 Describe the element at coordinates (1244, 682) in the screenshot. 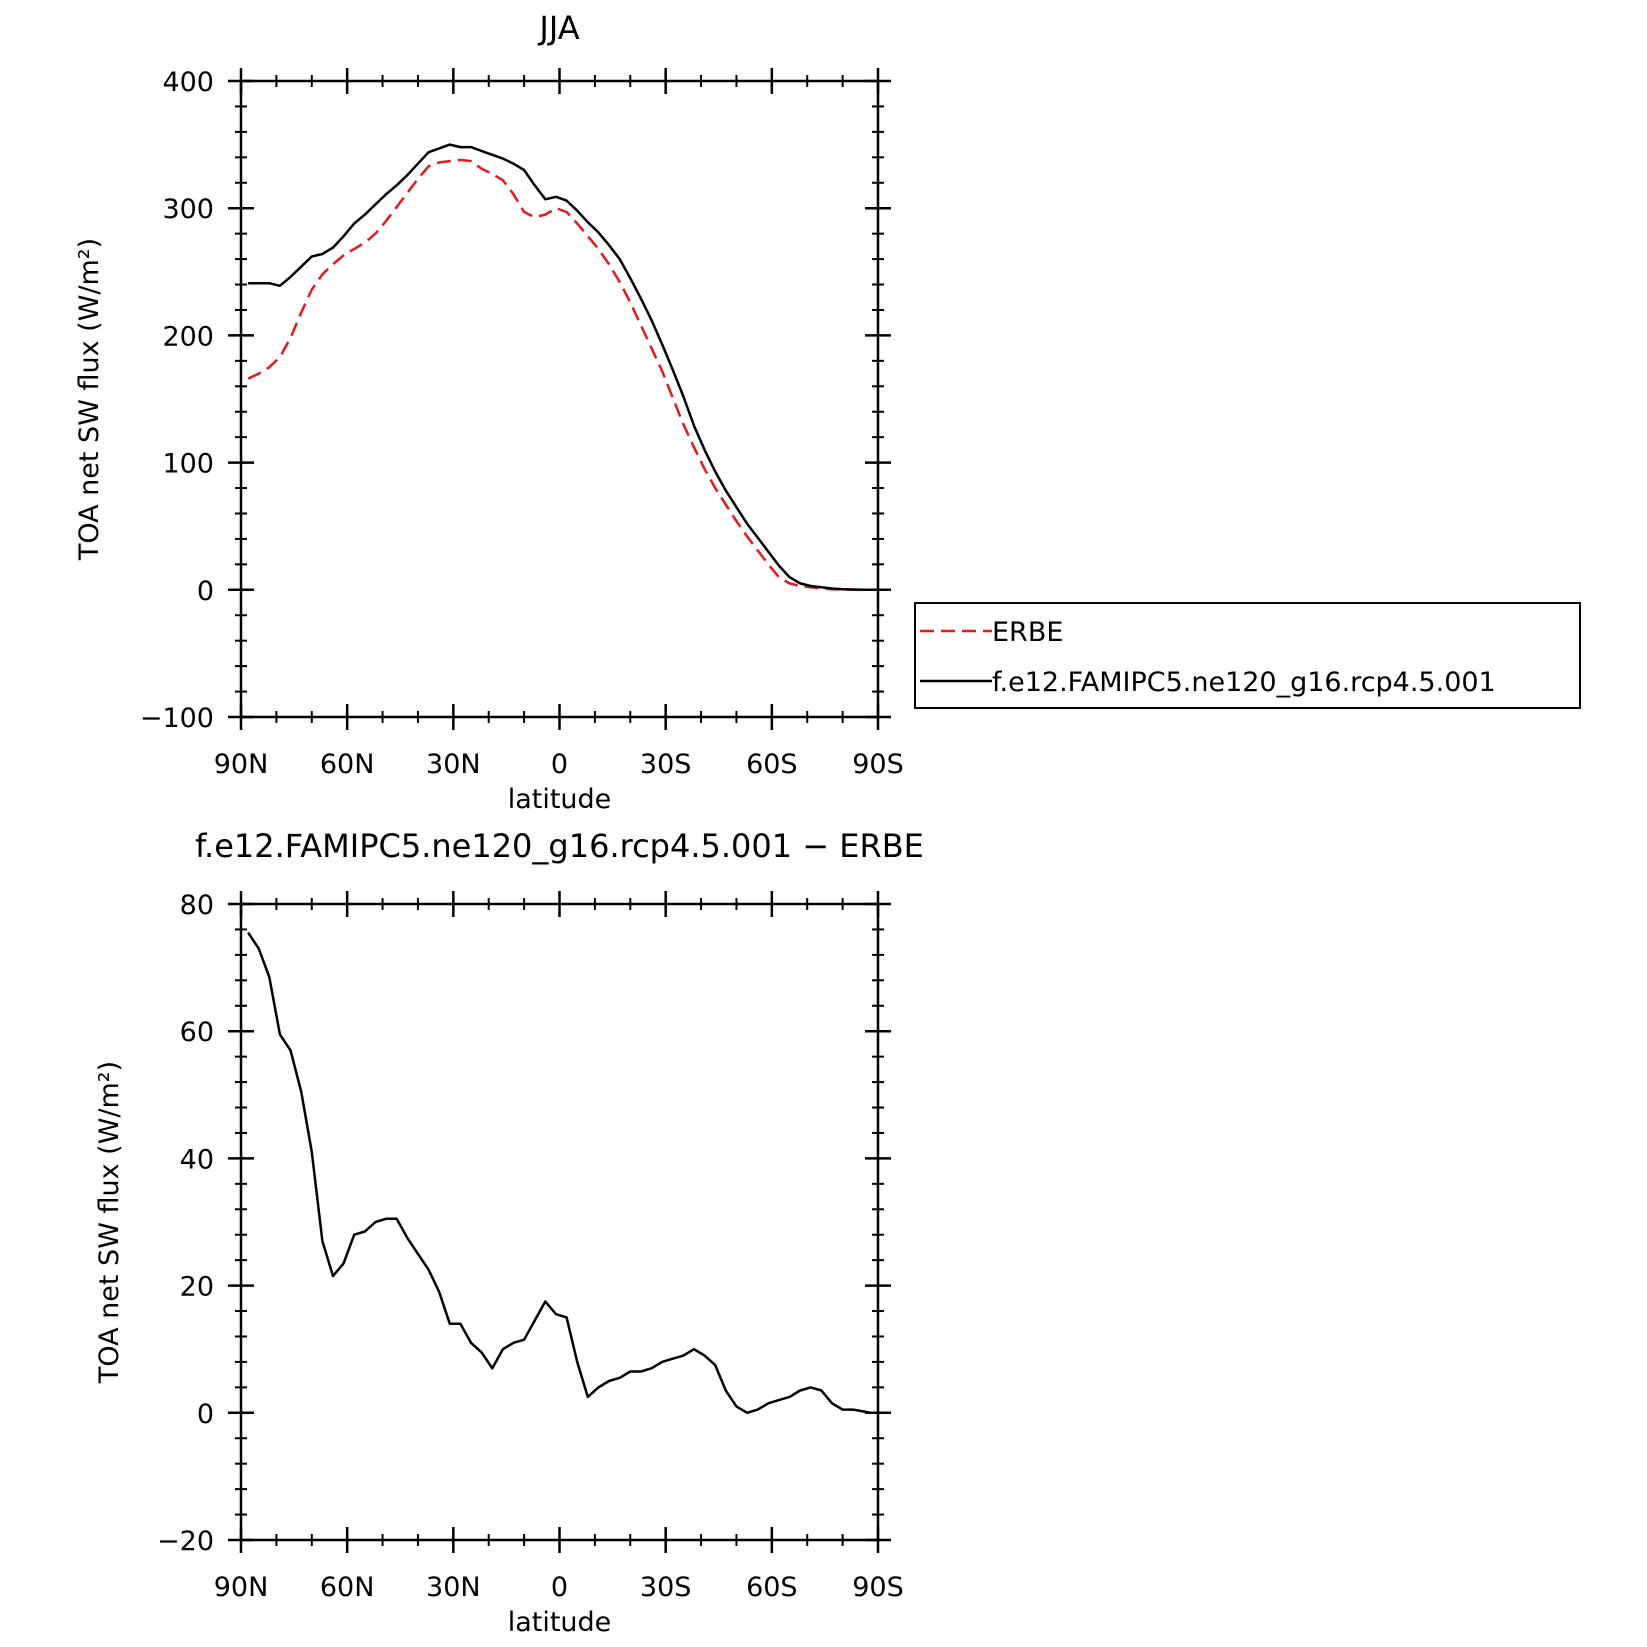

I see `legend-entry-label: f.e12.FAMIPC5.ne120_g16.rcp4.5.001` at that location.